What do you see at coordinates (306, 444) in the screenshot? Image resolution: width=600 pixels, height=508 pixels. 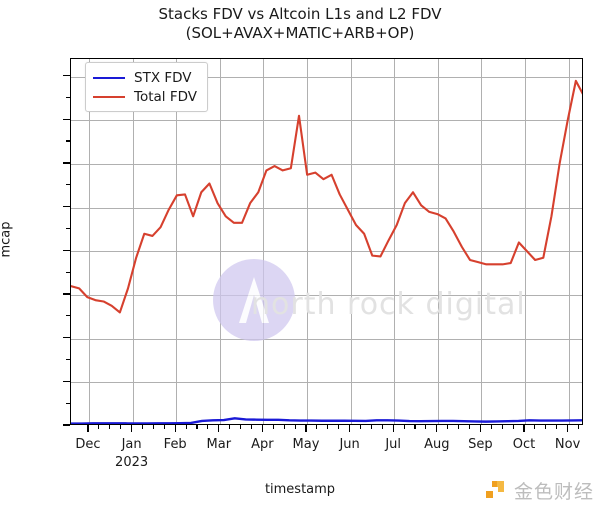 I see `x-axis-tick-label: May` at bounding box center [306, 444].